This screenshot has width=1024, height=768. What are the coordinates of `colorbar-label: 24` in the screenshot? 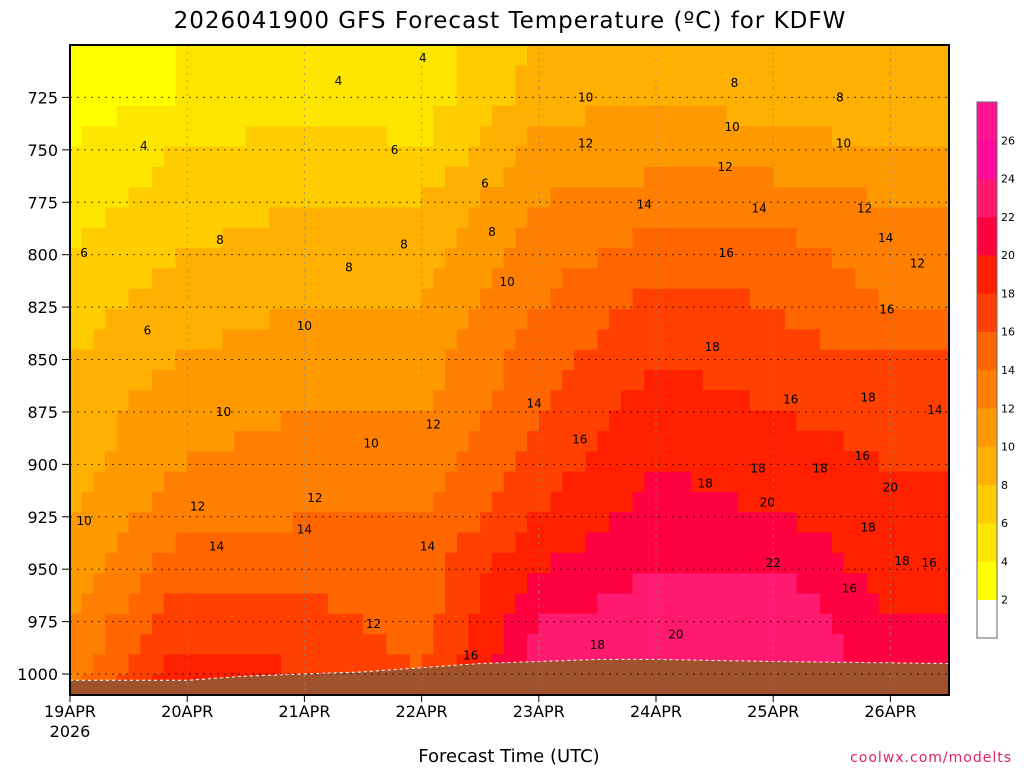 It's located at (1008, 179).